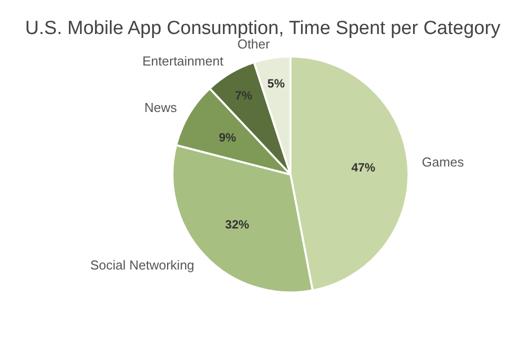 The width and height of the screenshot is (526, 349). What do you see at coordinates (142, 264) in the screenshot?
I see `slice-label: Social Networking` at bounding box center [142, 264].